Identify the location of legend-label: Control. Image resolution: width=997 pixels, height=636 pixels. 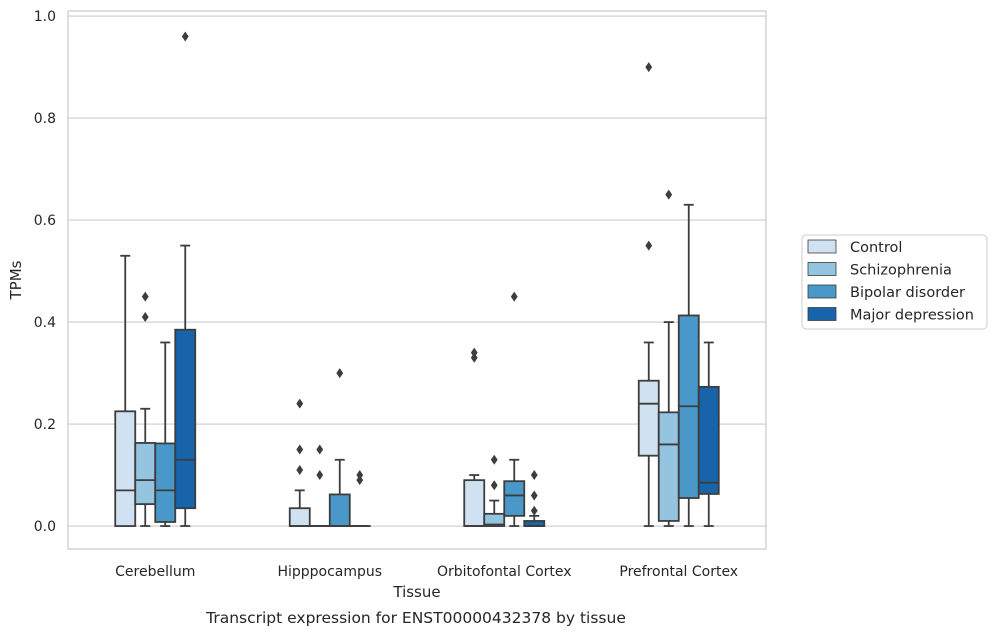
(876, 248).